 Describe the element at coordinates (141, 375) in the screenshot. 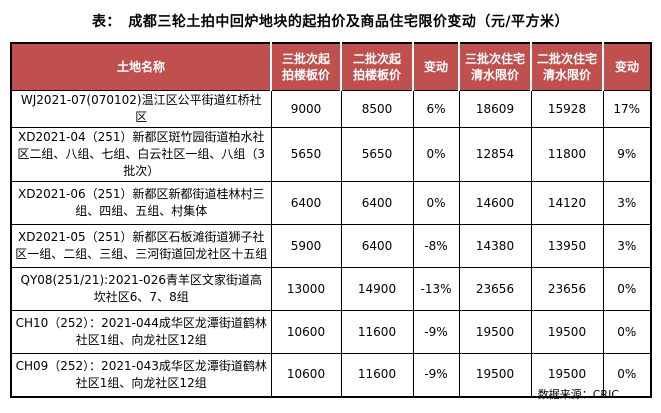

I see `land-name-cell: CH09（252）：2021-043成华区龙潭街道鹤林社区1组、向龙社区12组` at that location.